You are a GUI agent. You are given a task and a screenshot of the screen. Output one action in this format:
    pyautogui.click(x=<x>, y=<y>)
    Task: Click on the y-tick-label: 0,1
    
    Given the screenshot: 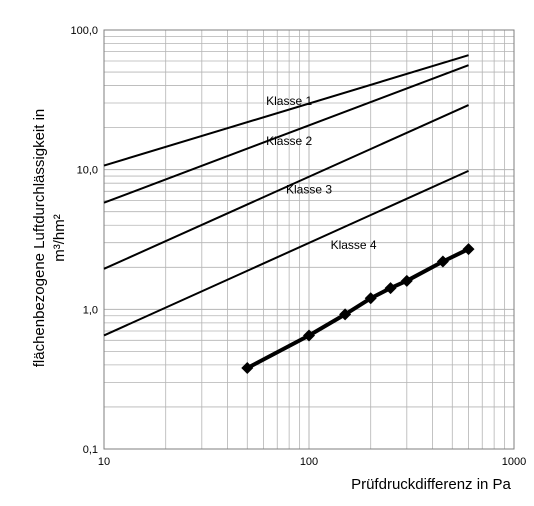 What is the action you would take?
    pyautogui.click(x=90, y=450)
    